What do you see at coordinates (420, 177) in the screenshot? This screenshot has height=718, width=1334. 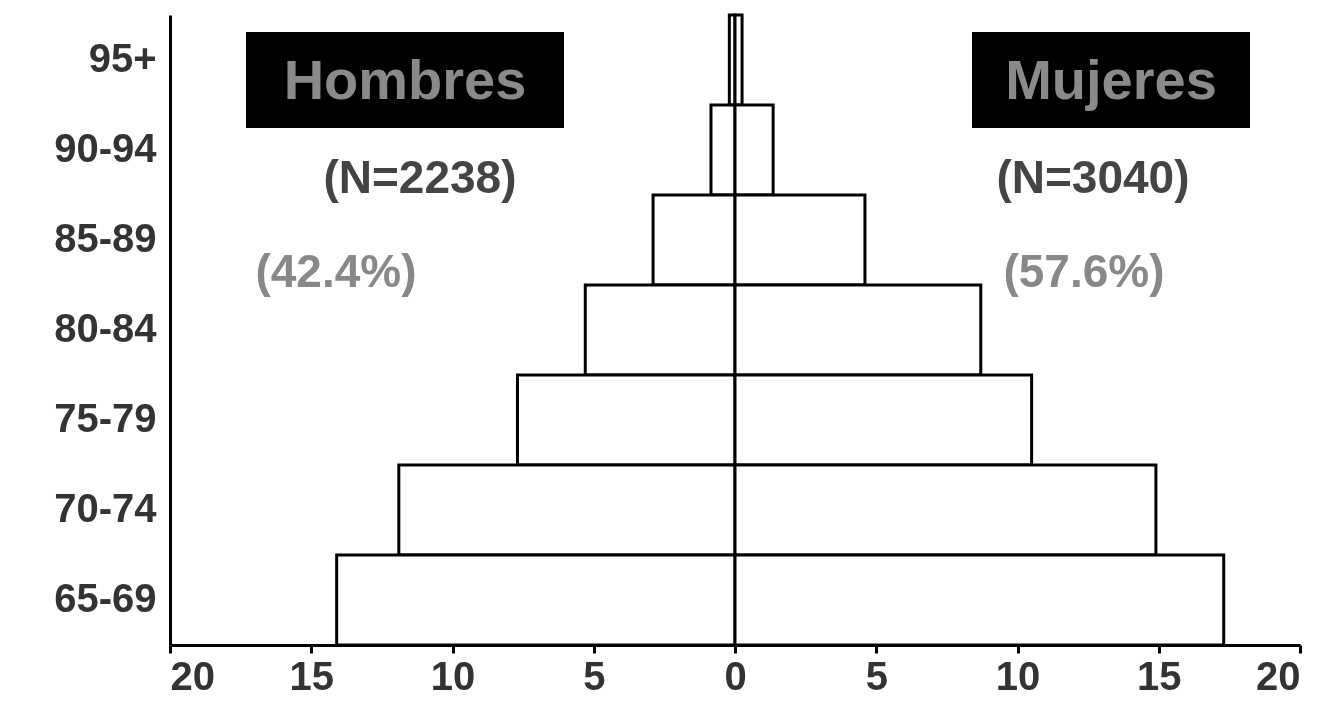 I see `annotation: (N=2238)` at bounding box center [420, 177].